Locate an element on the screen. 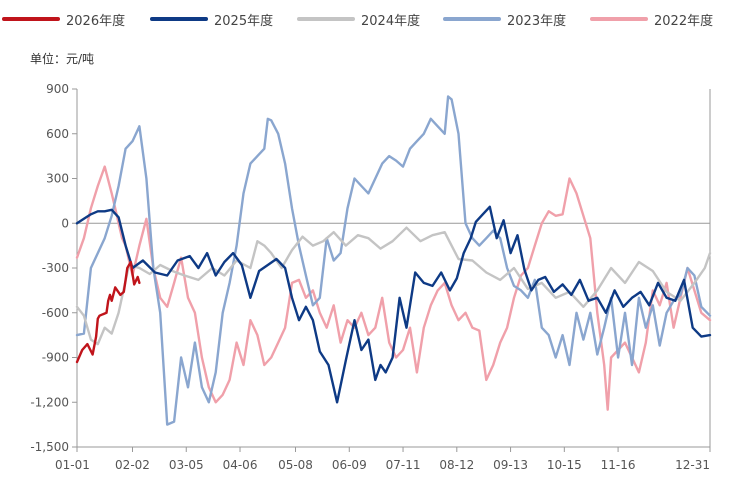  legend-label-2024: 2024年度 is located at coordinates (391, 21).